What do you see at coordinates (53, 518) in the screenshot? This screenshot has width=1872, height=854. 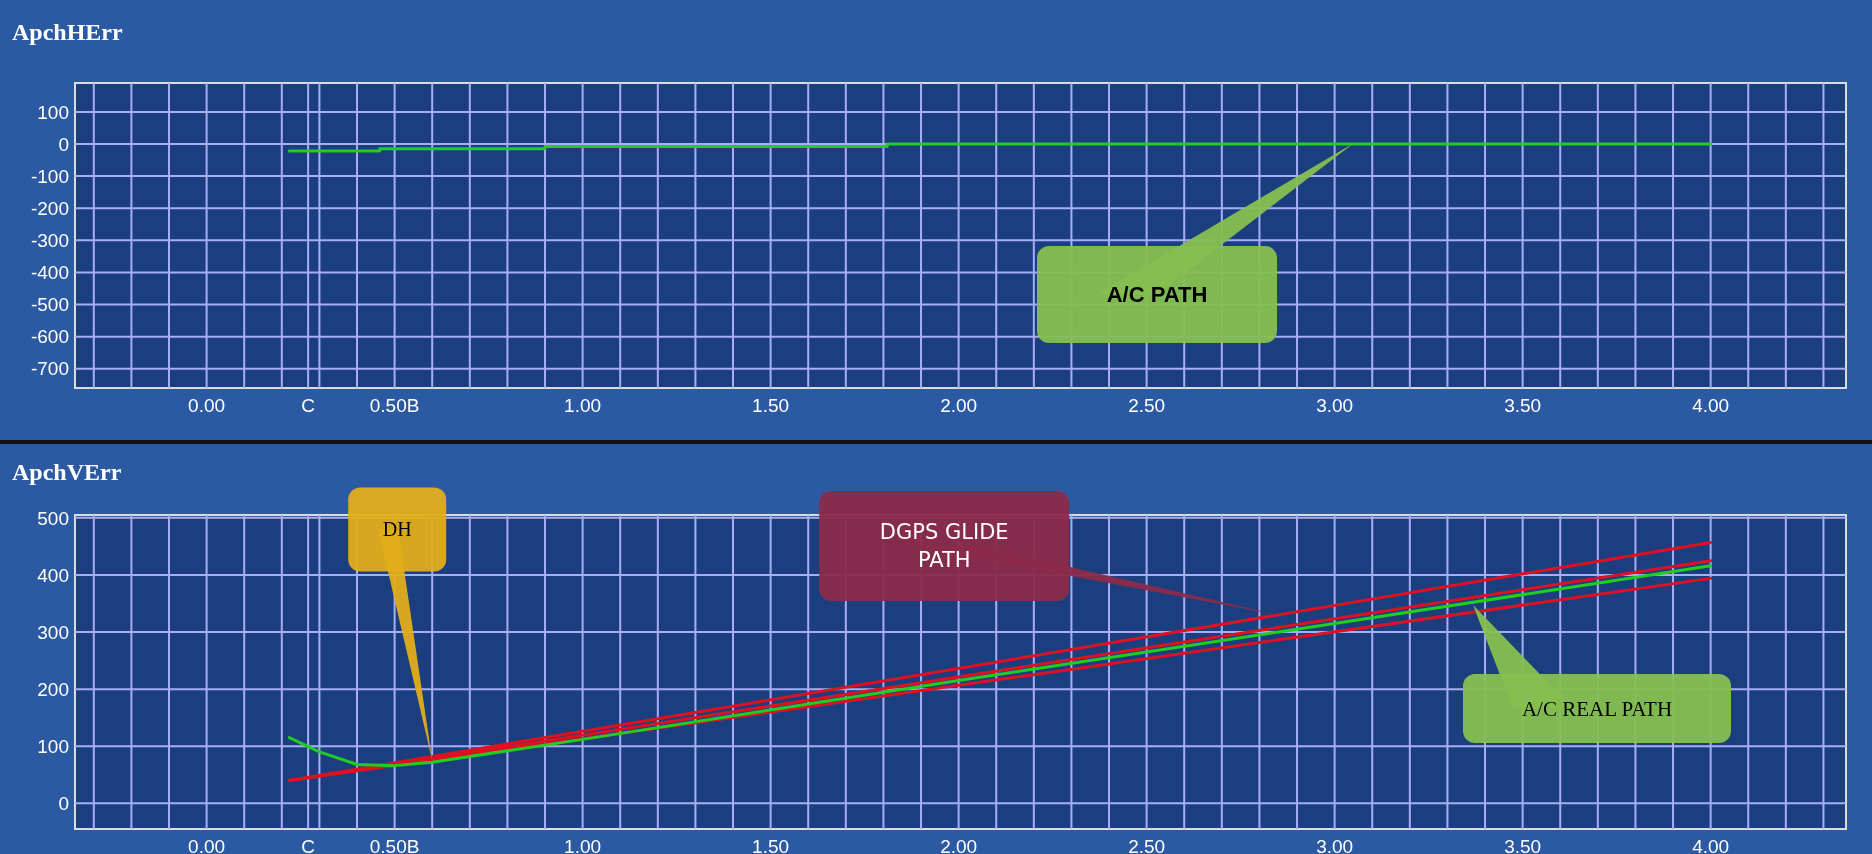 I see `y-tick-label: 500` at bounding box center [53, 518].